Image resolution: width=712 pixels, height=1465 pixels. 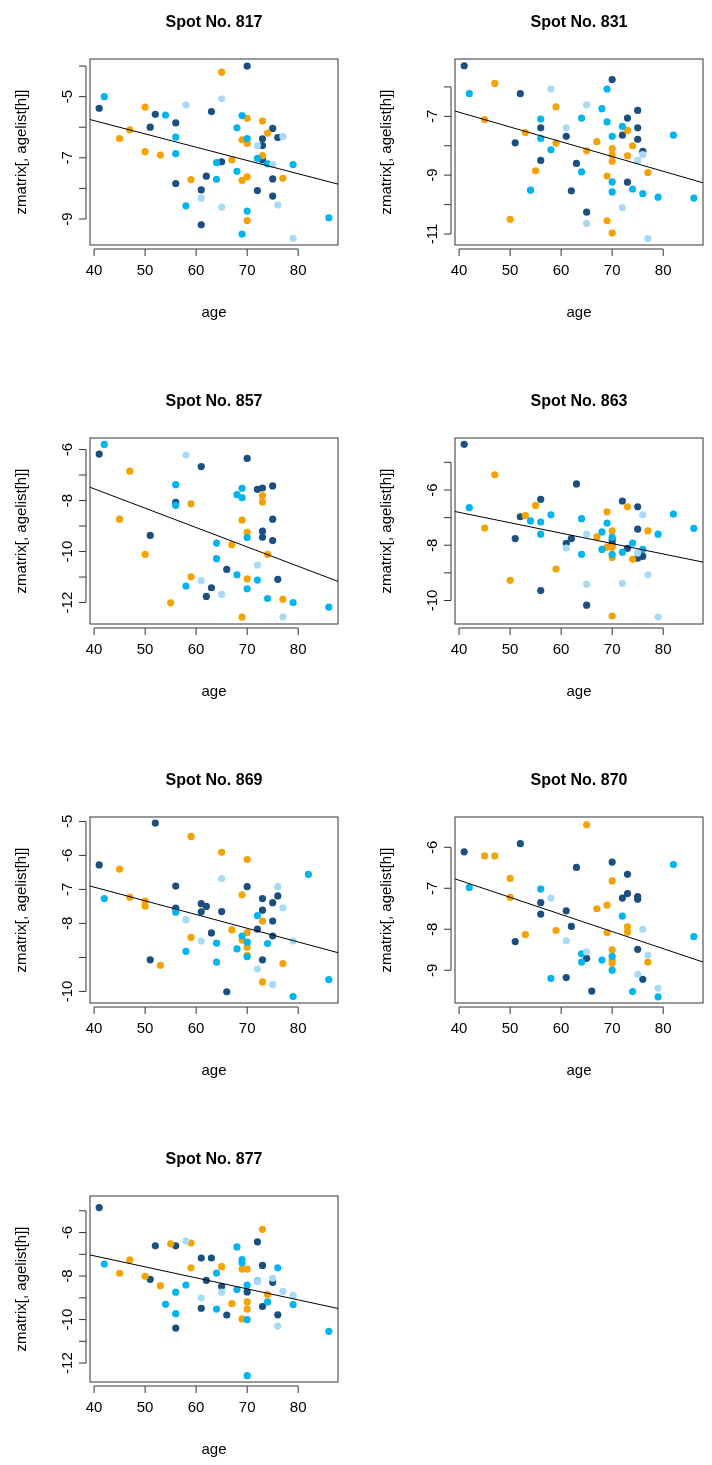 I want to click on chart-title: Spot No. 870, so click(x=579, y=779).